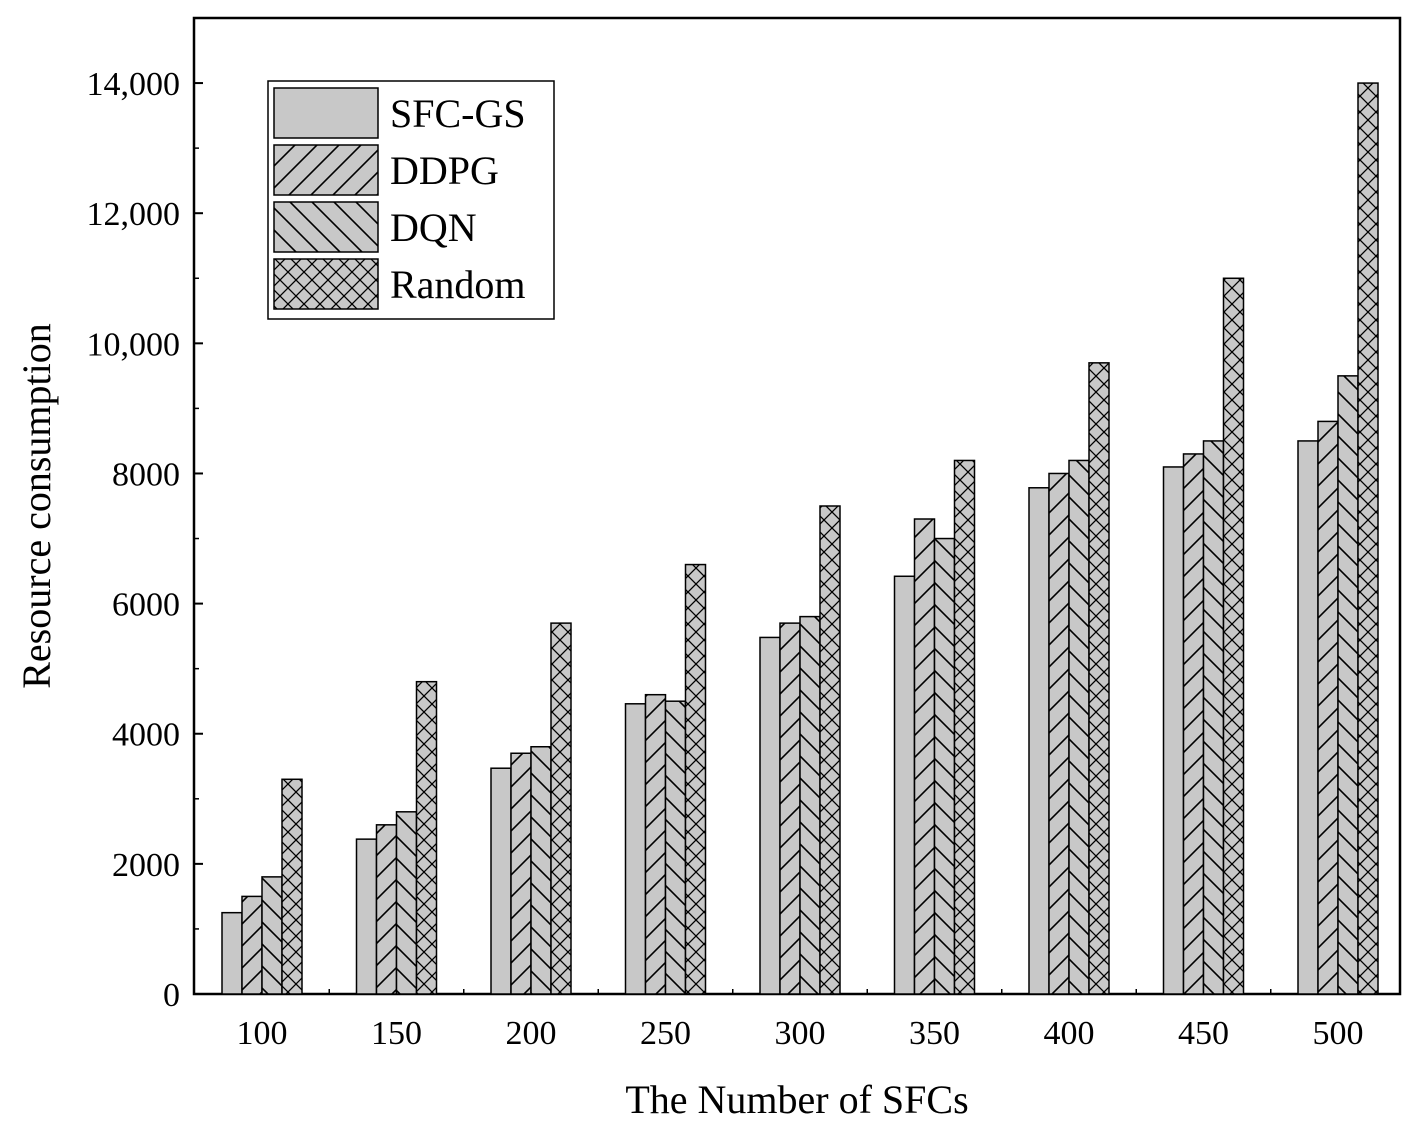  What do you see at coordinates (146, 865) in the screenshot?
I see `y-tick-label: 2000` at bounding box center [146, 865].